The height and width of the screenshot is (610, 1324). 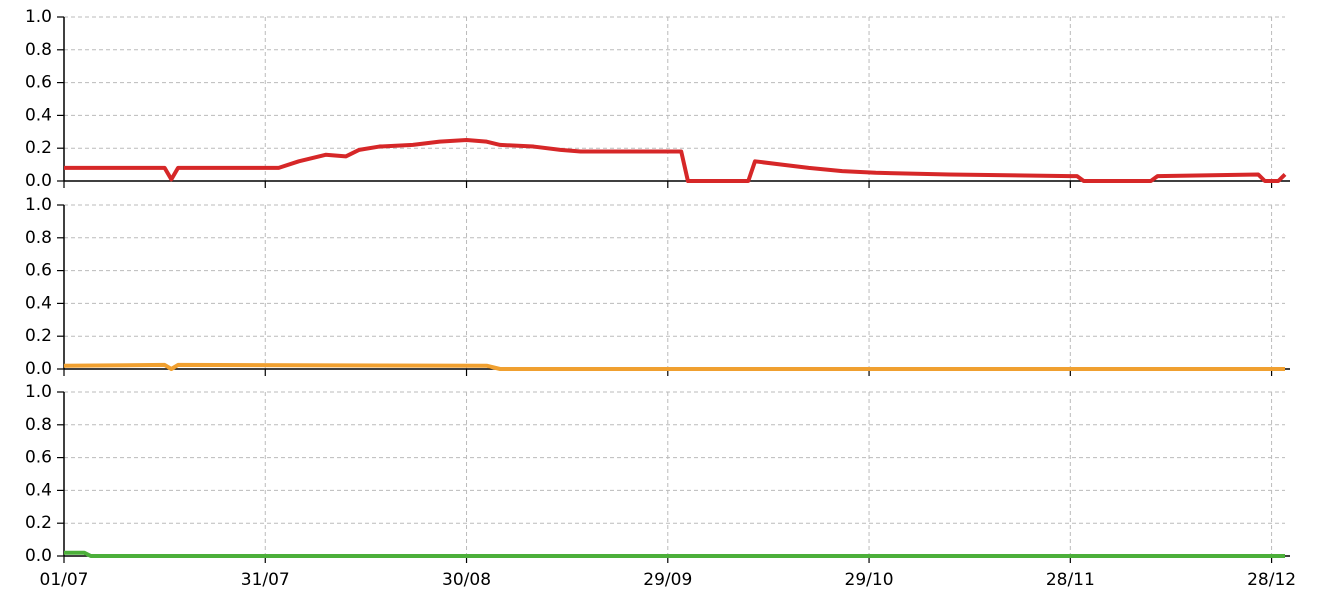 What do you see at coordinates (1271, 580) in the screenshot?
I see `x-tick-label: 28/12` at bounding box center [1271, 580].